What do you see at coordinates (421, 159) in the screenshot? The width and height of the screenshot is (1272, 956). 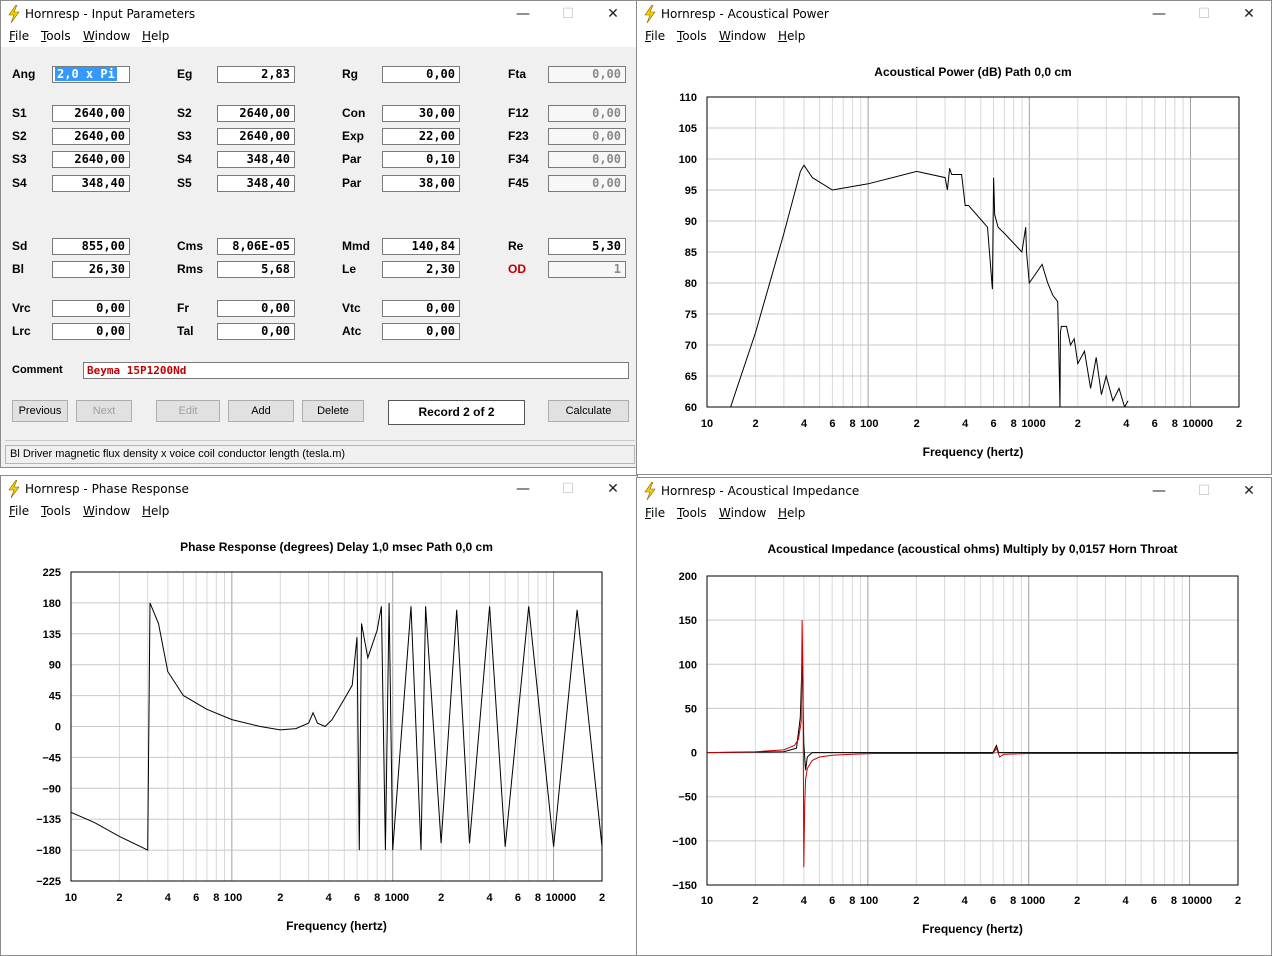 I see `param-field-par: 0,10` at bounding box center [421, 159].